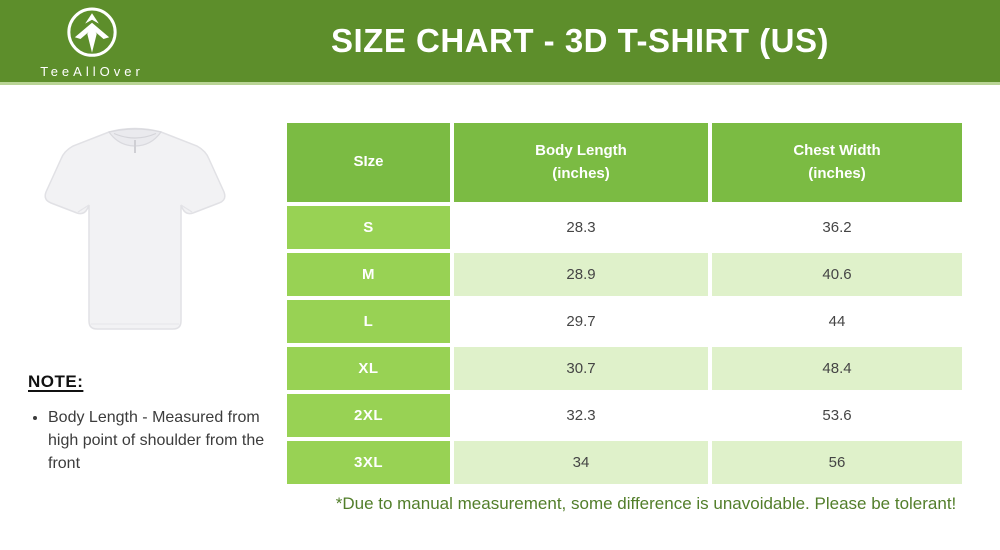  Describe the element at coordinates (368, 462) in the screenshot. I see `row-3xl-size-cell: 3XL` at that location.